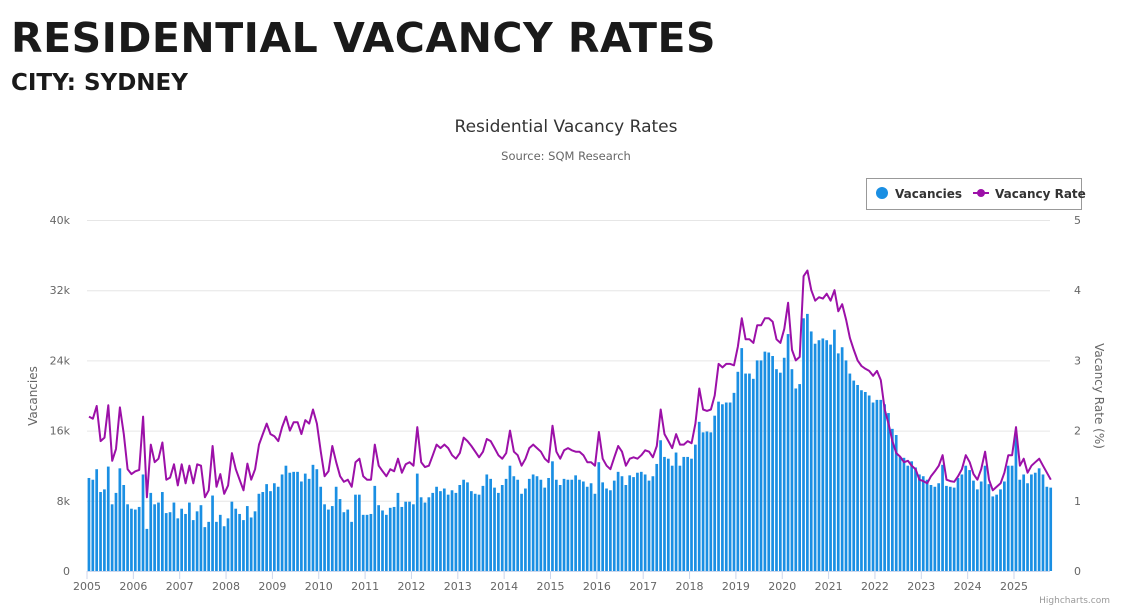  Describe the element at coordinates (64, 501) in the screenshot. I see `left-tick-label: 8k` at that location.